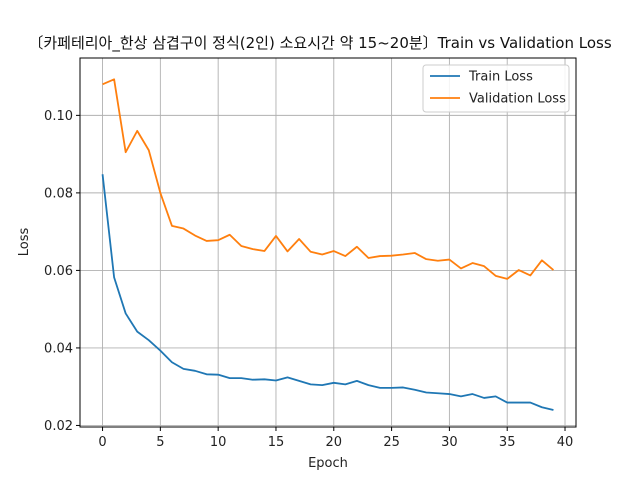  What do you see at coordinates (334, 442) in the screenshot?
I see `x-tick-label: 20` at bounding box center [334, 442].